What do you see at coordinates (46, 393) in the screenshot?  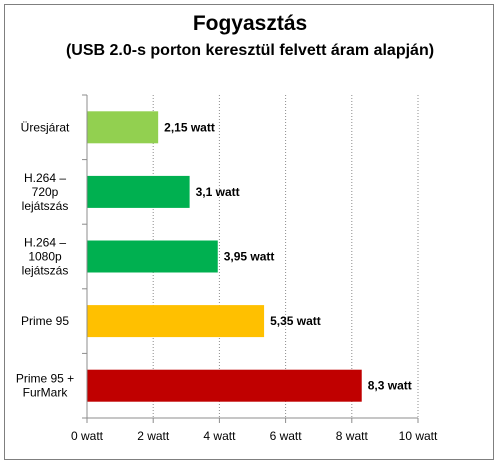 I see `category-label-line: FurMark` at bounding box center [46, 393].